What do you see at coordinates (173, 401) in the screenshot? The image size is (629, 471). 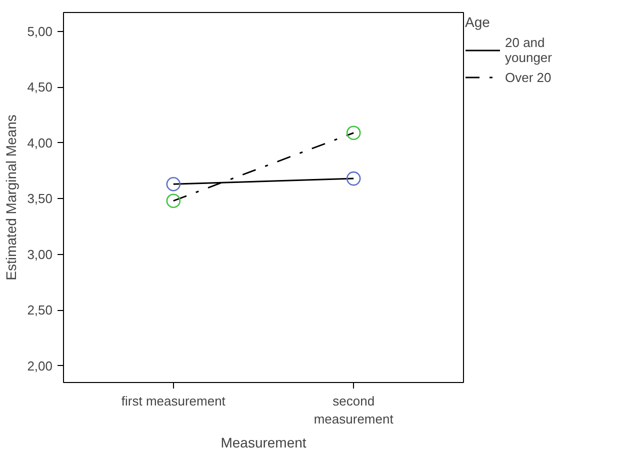 I see `x-tick-label: first measurement` at bounding box center [173, 401].